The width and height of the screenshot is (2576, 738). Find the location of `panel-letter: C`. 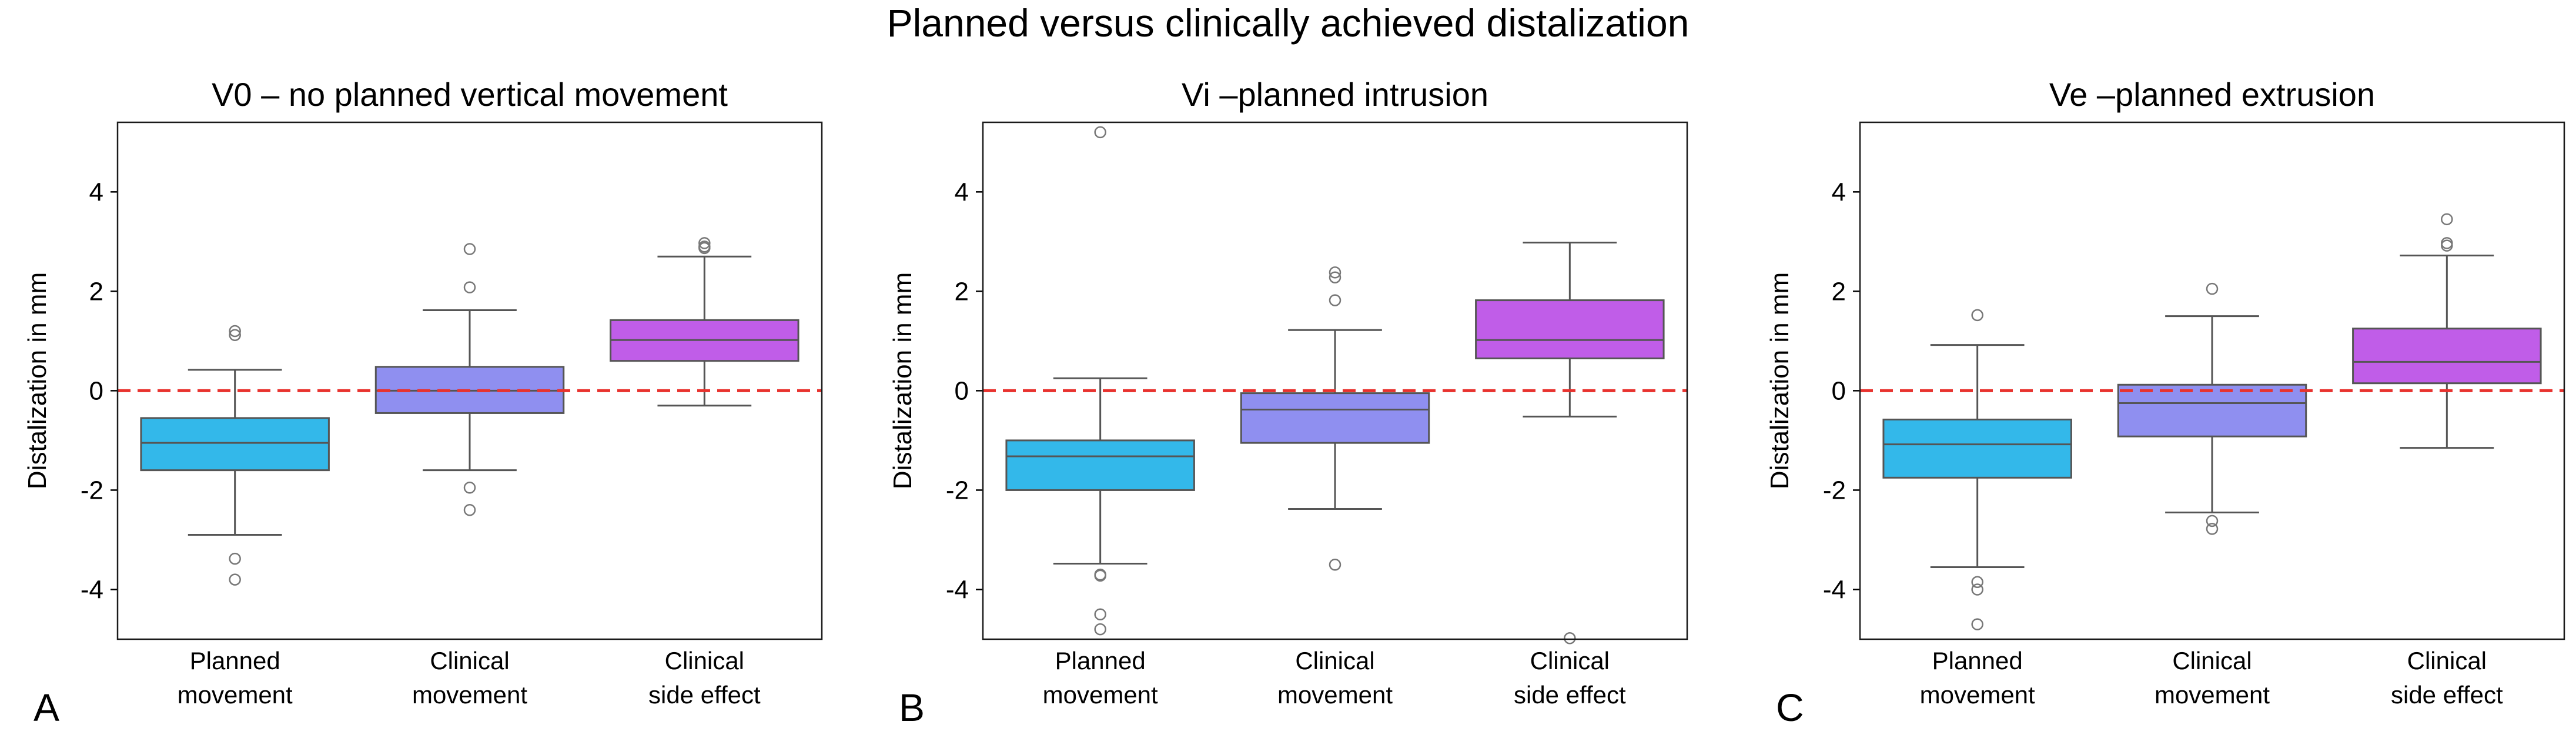

panel-letter: C is located at coordinates (1790, 707).